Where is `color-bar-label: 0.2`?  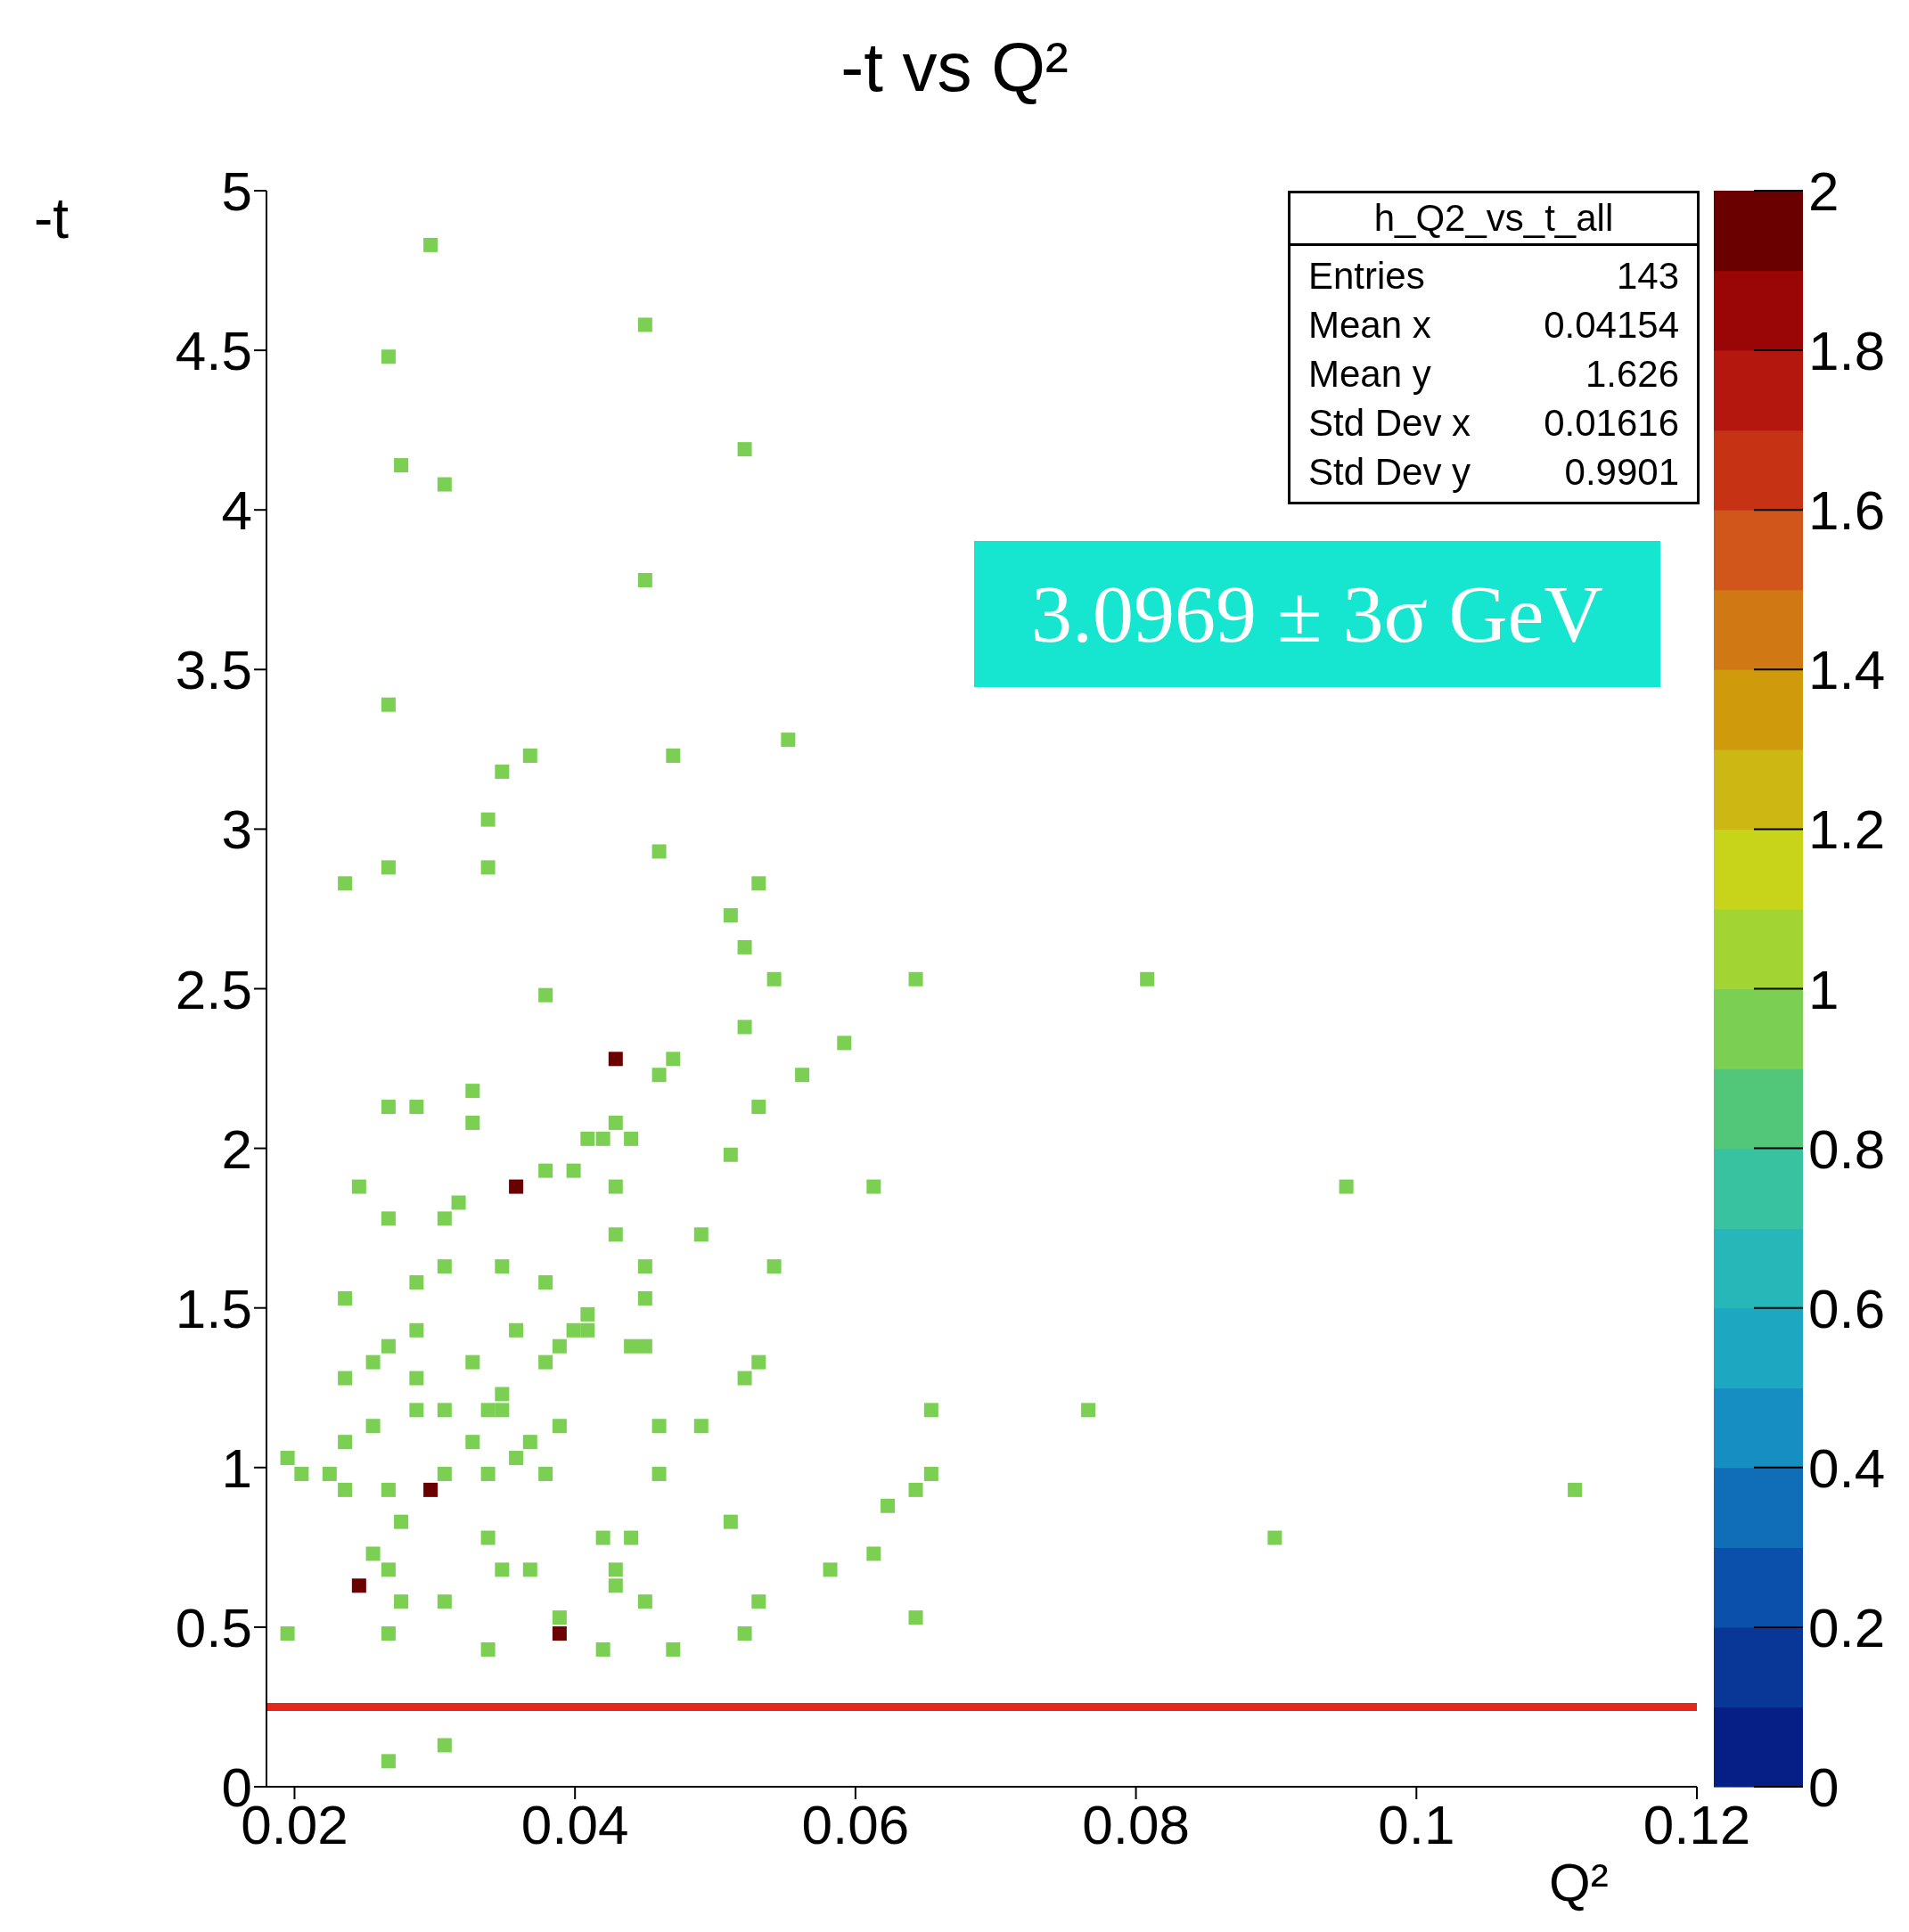 color-bar-label: 0.2 is located at coordinates (1847, 1627).